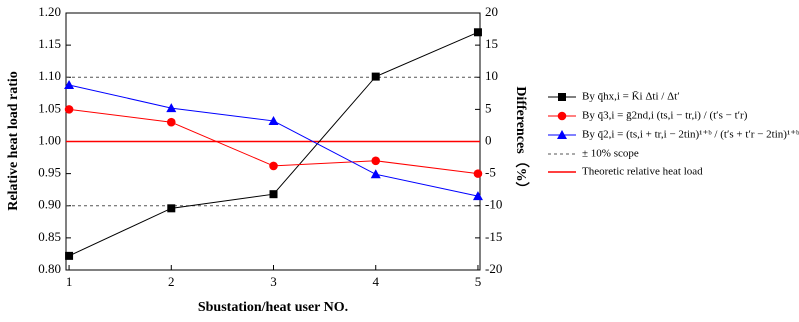  What do you see at coordinates (49, 11) in the screenshot?
I see `y-tick-label: 1.20` at bounding box center [49, 11].